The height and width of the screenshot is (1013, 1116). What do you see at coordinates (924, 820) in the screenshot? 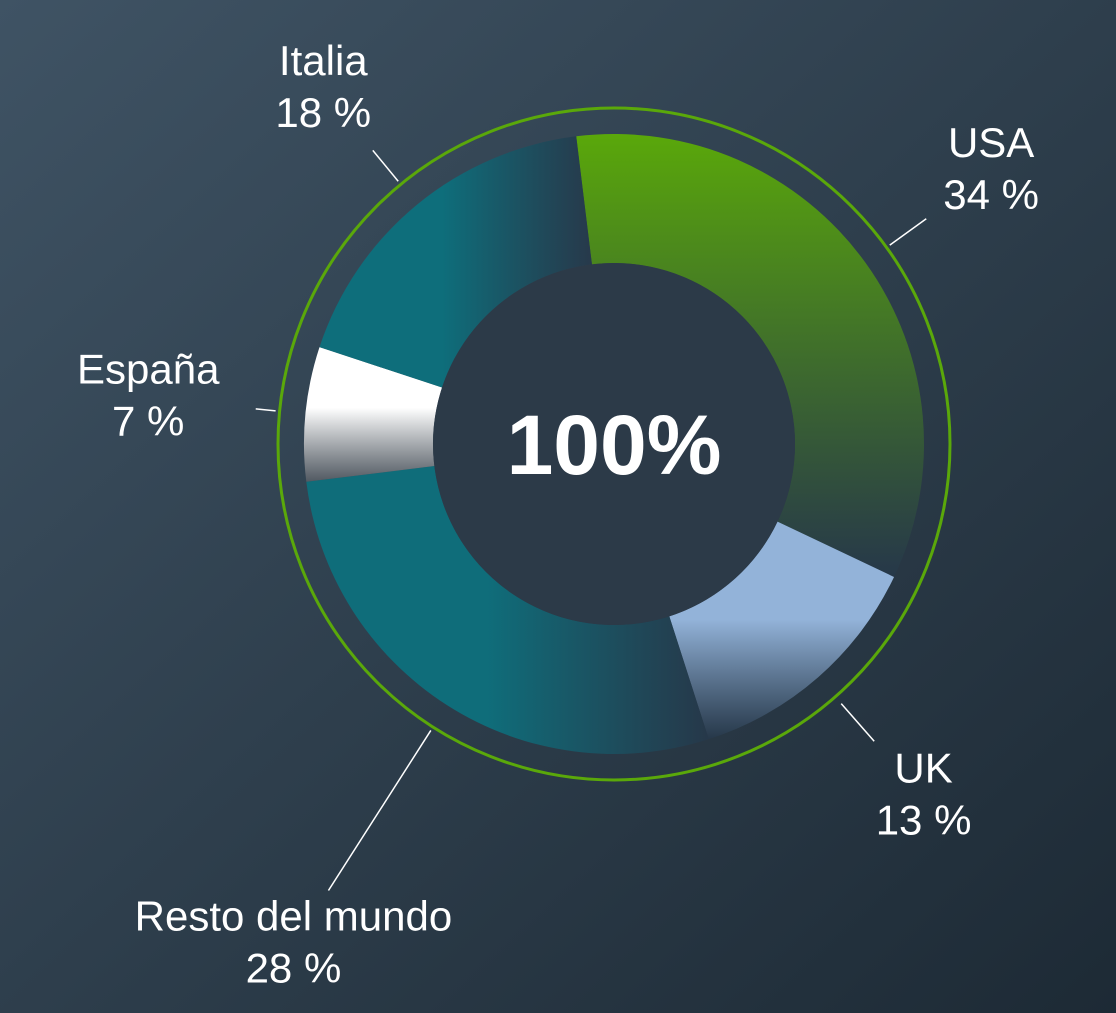
I see `value-label: 13 %` at bounding box center [924, 820].